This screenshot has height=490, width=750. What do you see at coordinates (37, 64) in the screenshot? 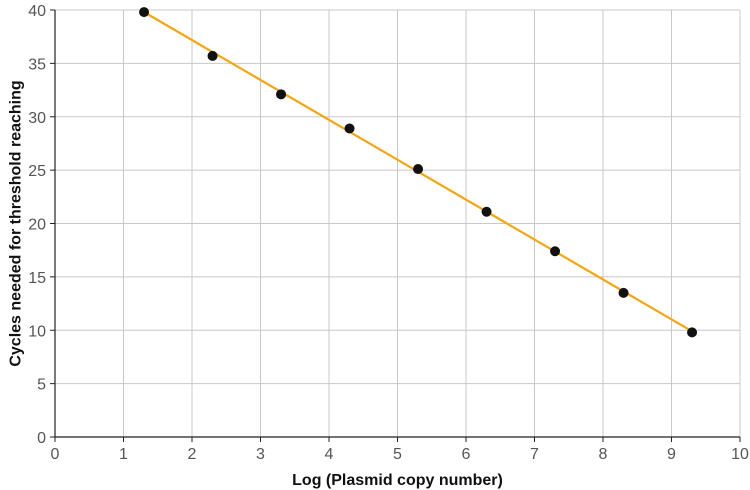
I see `y-tick-label: 35` at bounding box center [37, 64].